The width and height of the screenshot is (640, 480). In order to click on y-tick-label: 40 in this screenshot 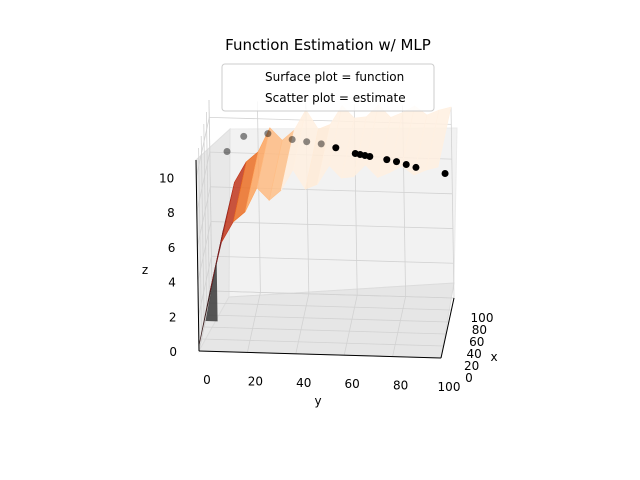, I will do `click(303, 383)`.